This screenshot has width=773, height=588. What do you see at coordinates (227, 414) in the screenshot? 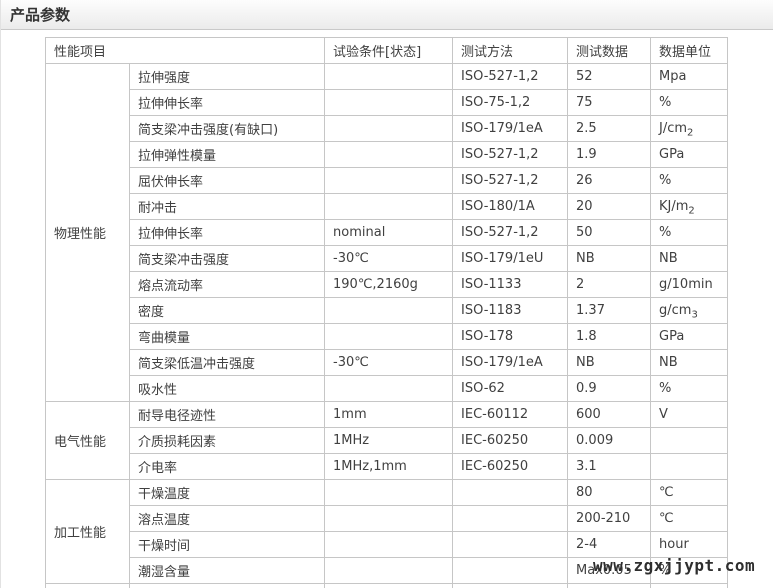
I see `item-cell: 耐导电径迹性` at bounding box center [227, 414].